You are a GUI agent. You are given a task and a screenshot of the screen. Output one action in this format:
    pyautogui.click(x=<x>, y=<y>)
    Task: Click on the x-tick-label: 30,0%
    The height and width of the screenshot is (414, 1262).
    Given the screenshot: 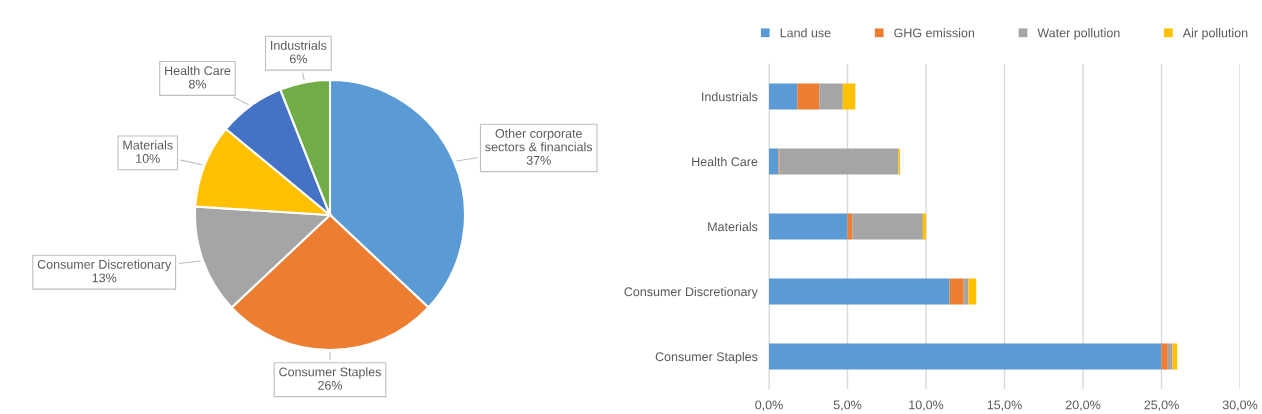 What is the action you would take?
    pyautogui.click(x=1240, y=405)
    